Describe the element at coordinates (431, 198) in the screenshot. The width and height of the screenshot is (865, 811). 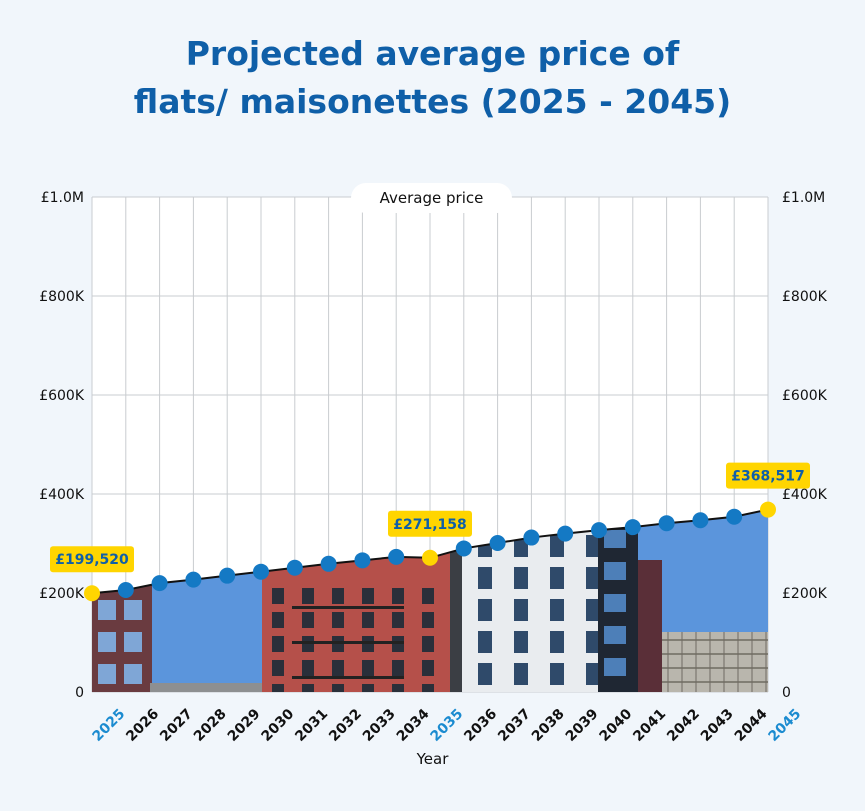
I see `legend-average-price: Average price` at that location.